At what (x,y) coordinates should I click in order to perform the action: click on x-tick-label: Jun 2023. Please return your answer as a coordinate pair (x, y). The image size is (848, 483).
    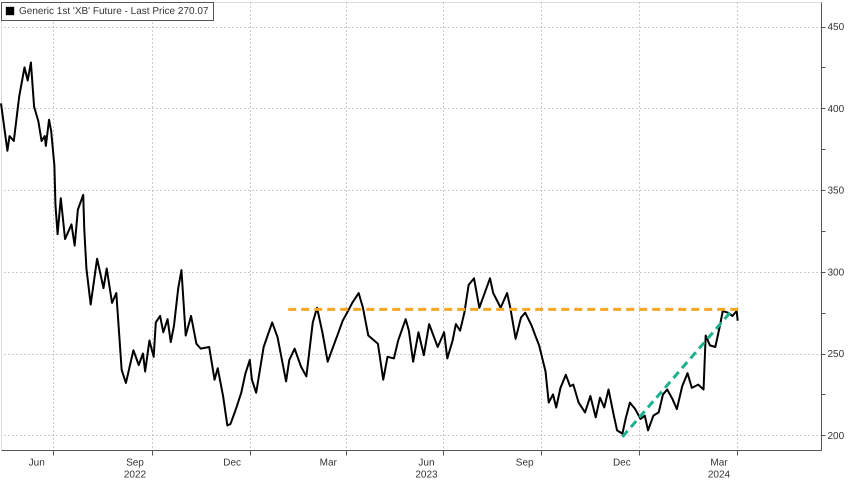
    Looking at the image, I should click on (426, 469).